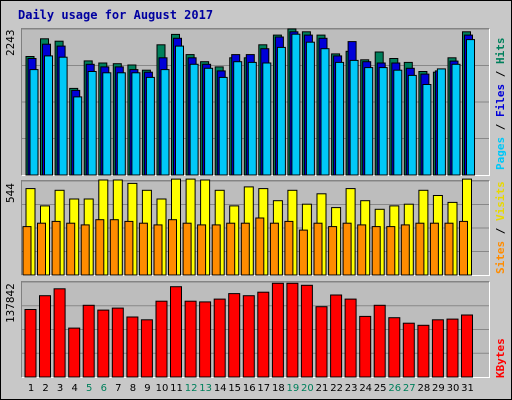 The height and width of the screenshot is (400, 512). What do you see at coordinates (60, 388) in the screenshot?
I see `x-tick-label-day-3: 3` at bounding box center [60, 388].